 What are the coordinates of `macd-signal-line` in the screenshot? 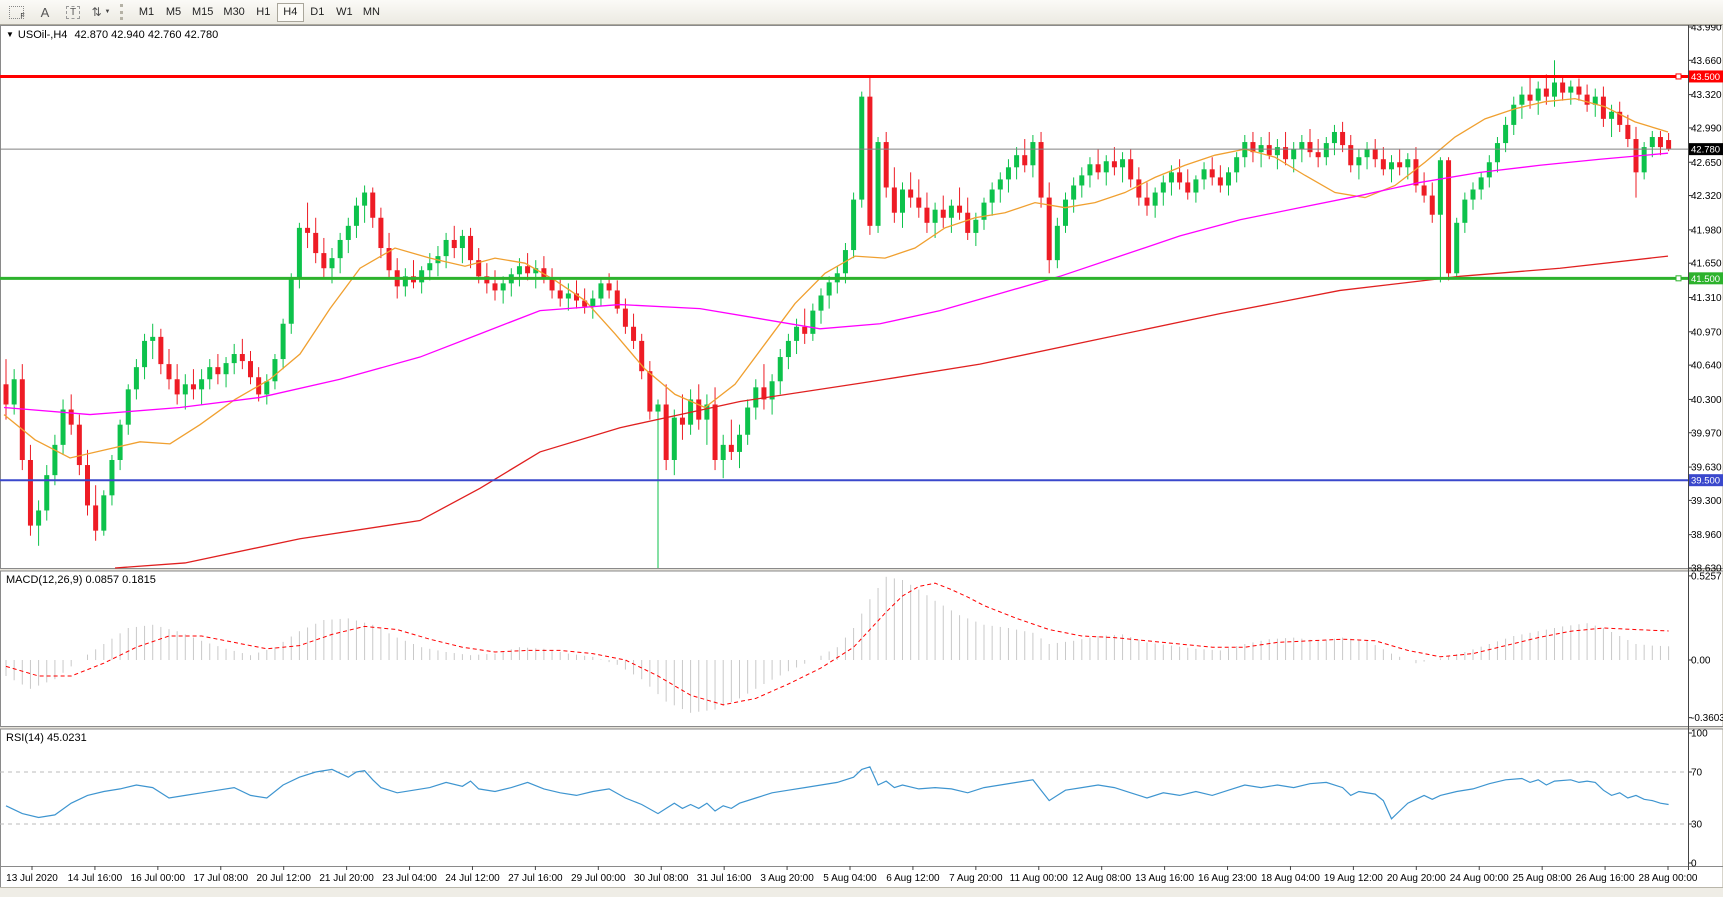 It's located at (837, 644).